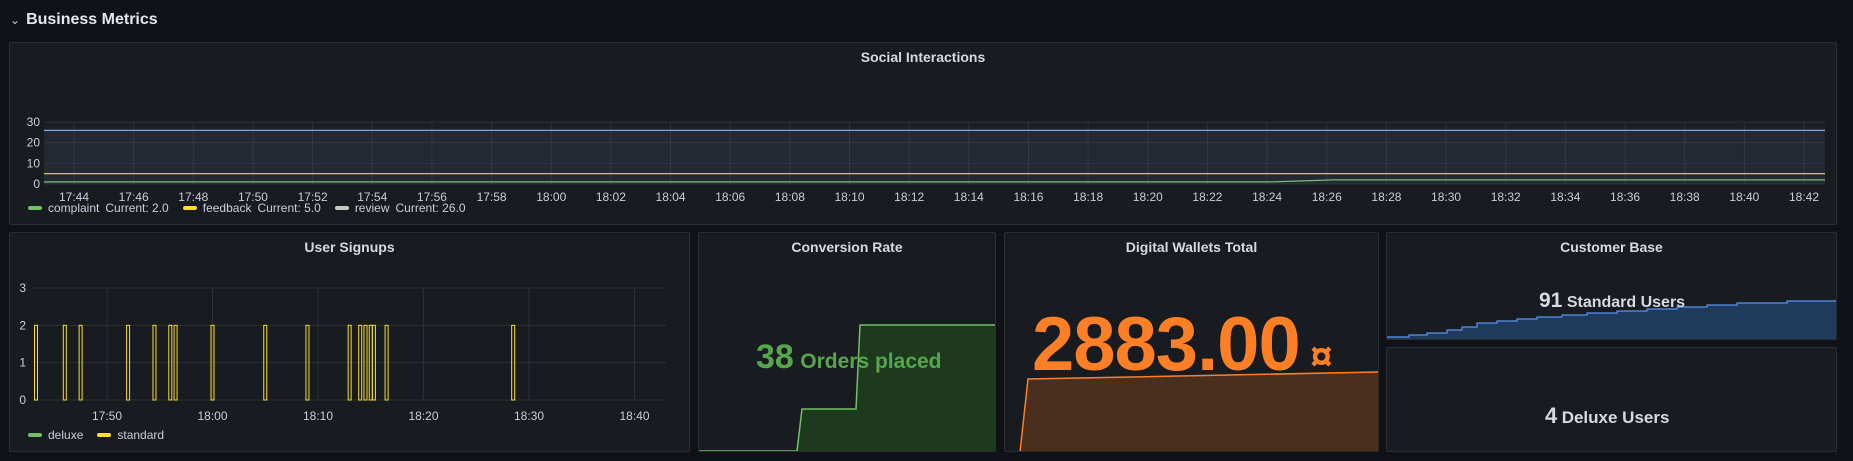 This screenshot has width=1853, height=461. I want to click on legend-label: review, so click(372, 208).